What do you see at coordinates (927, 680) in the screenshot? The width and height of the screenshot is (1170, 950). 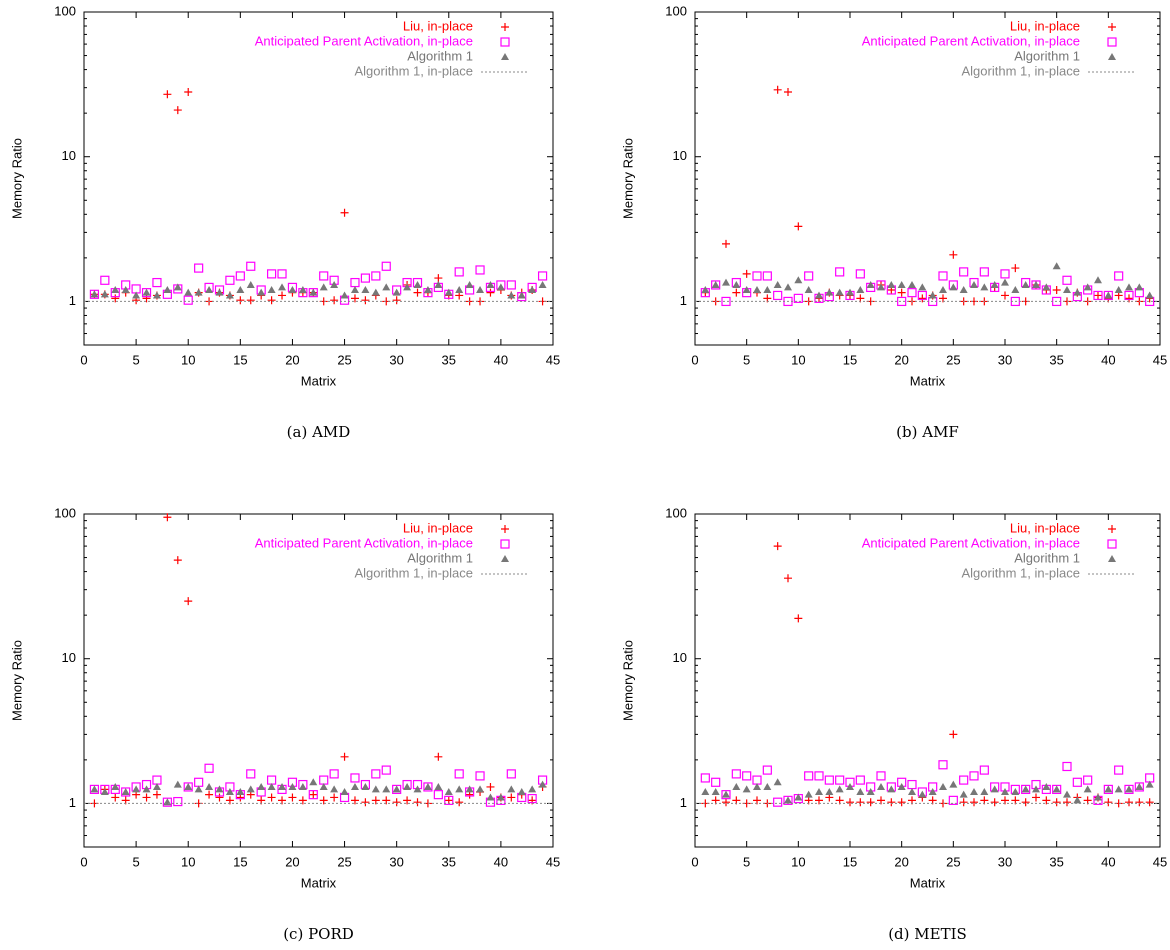 I see `plot-frame` at bounding box center [927, 680].